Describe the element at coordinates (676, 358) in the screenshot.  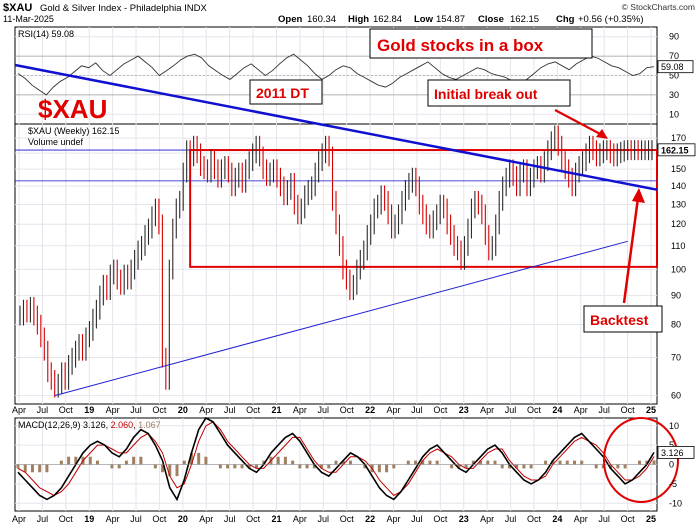
I see `y-tick-label: 70` at that location.